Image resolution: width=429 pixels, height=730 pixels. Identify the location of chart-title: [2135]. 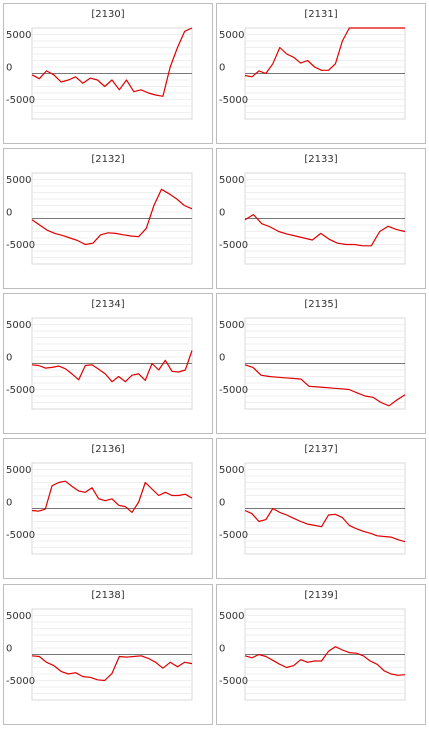
(320, 304).